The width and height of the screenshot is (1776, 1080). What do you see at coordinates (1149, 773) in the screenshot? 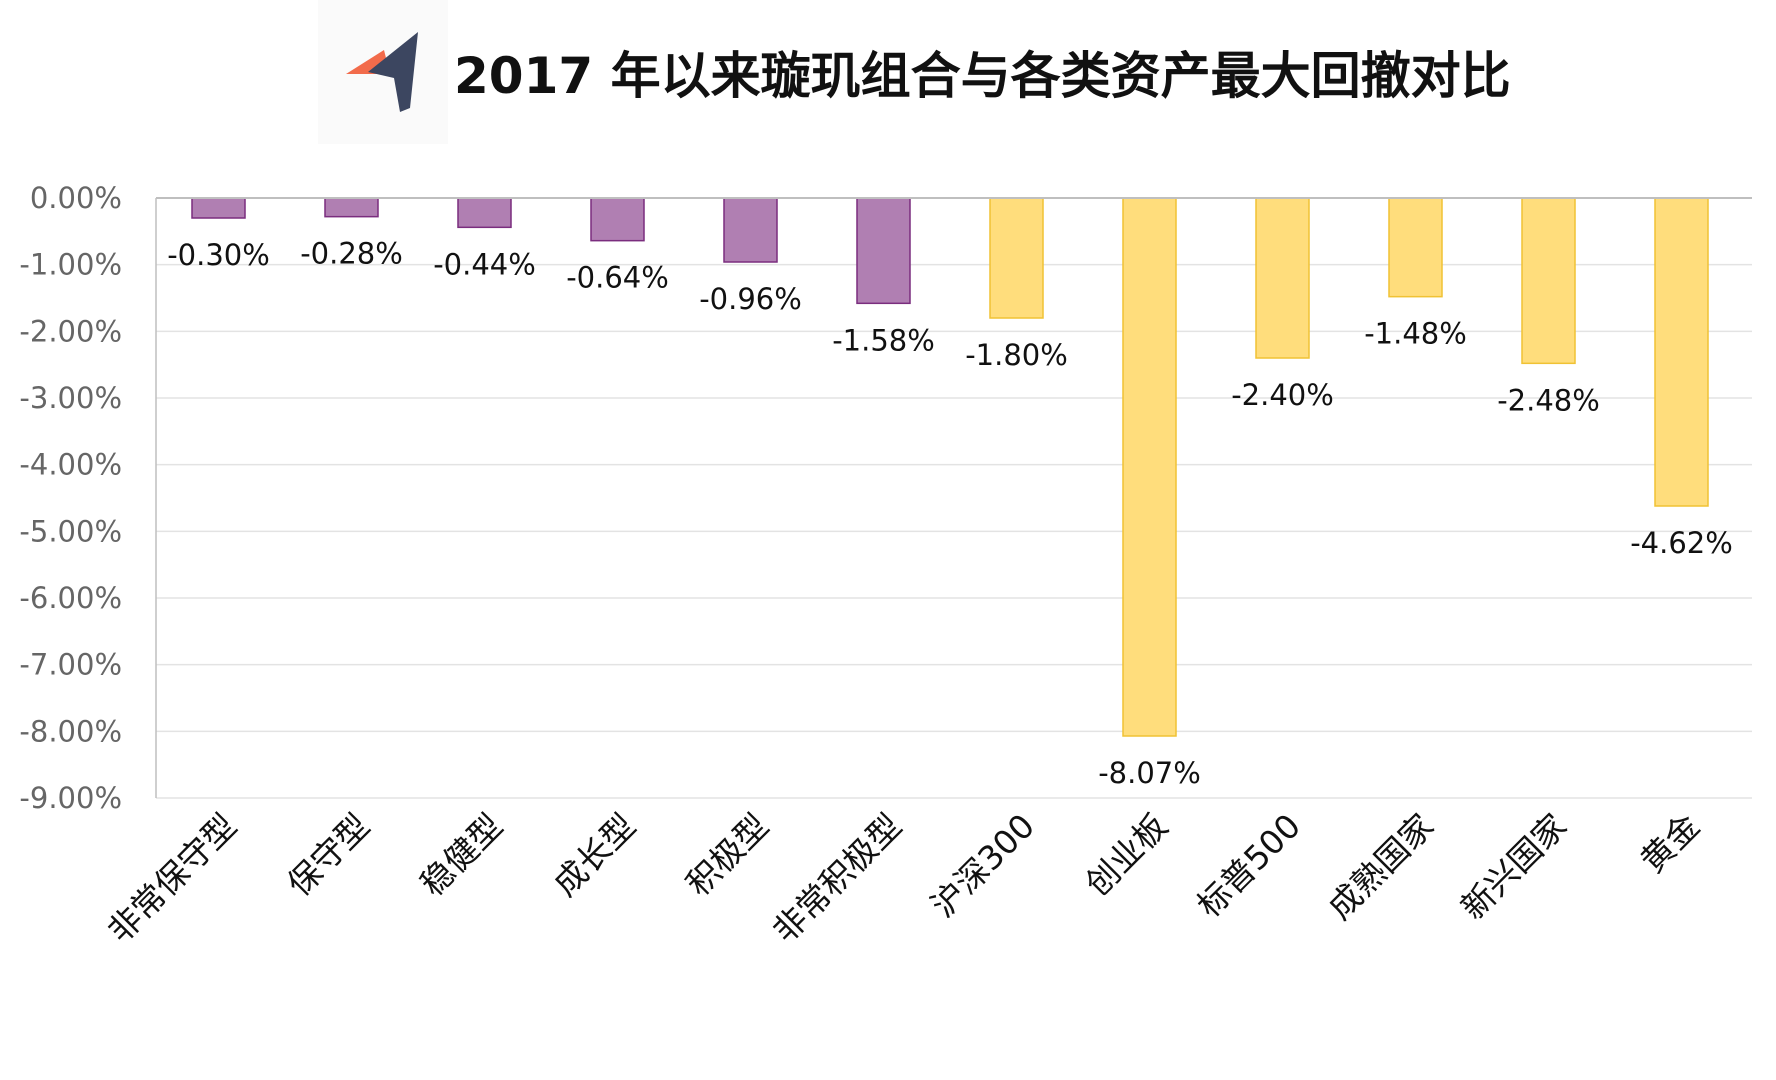
I see `data-label: -8.07%` at bounding box center [1149, 773].